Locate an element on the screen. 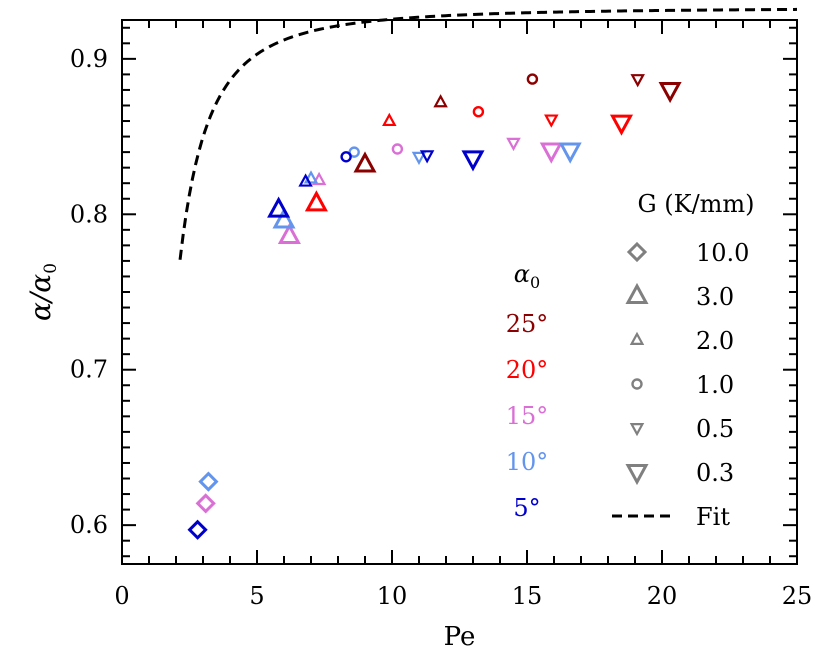 Image resolution: width=831 pixels, height=669 pixels. g-legend-entry: 3.0 is located at coordinates (715, 297).